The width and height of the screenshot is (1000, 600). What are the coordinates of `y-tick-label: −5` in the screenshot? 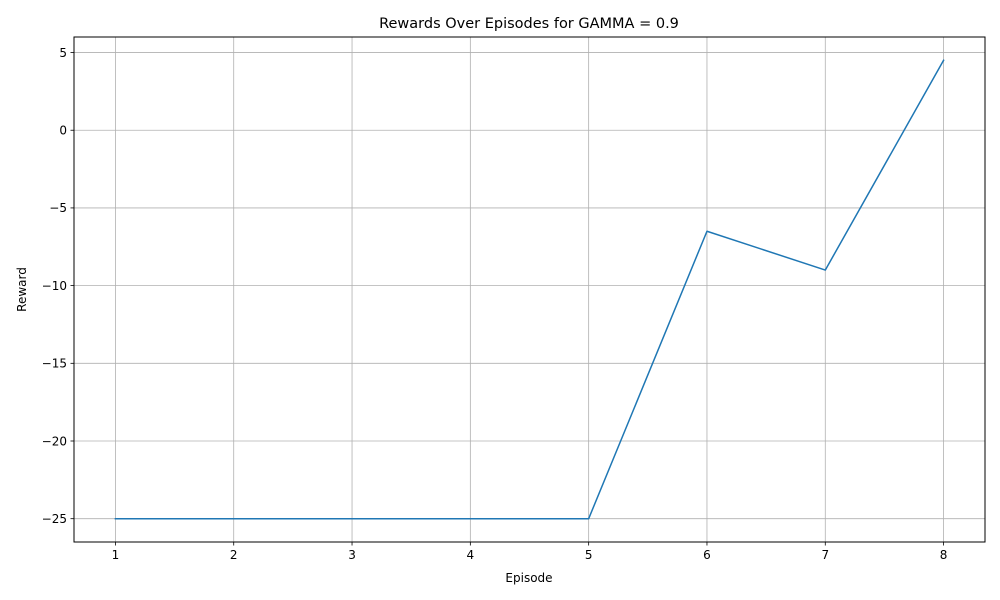 It's located at (58, 208).